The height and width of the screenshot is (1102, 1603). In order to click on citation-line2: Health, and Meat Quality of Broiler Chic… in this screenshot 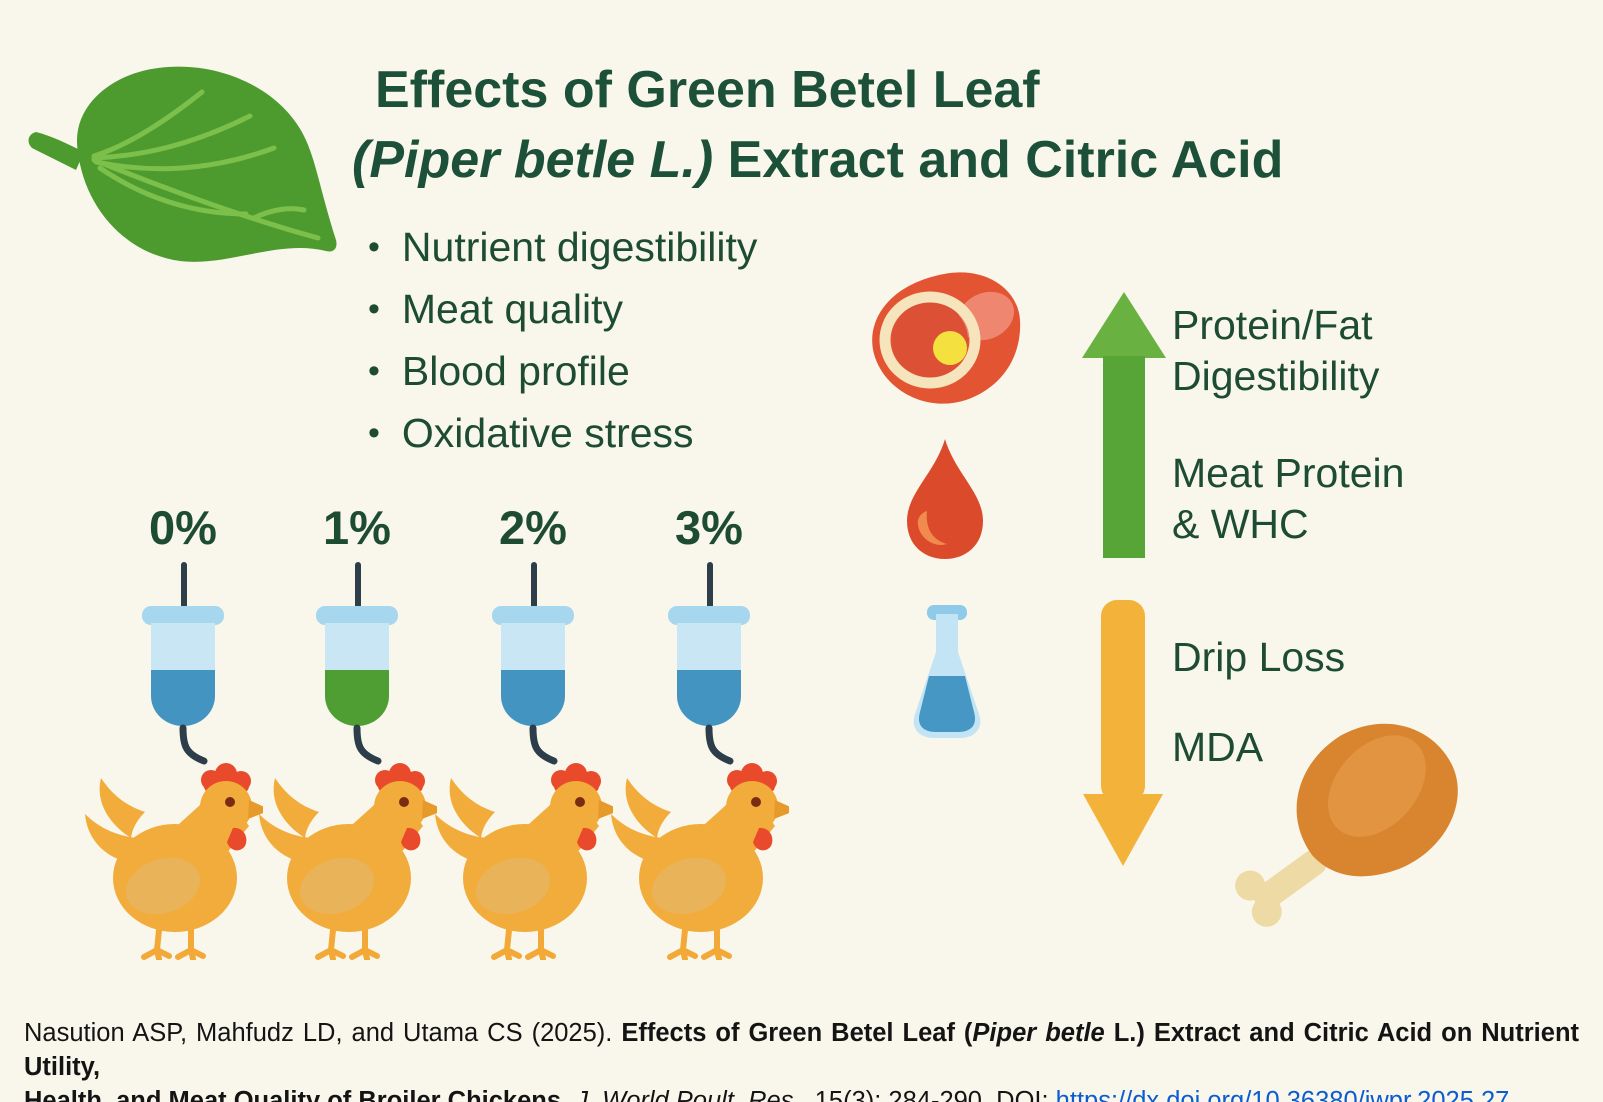, I will do `click(801, 1093)`.